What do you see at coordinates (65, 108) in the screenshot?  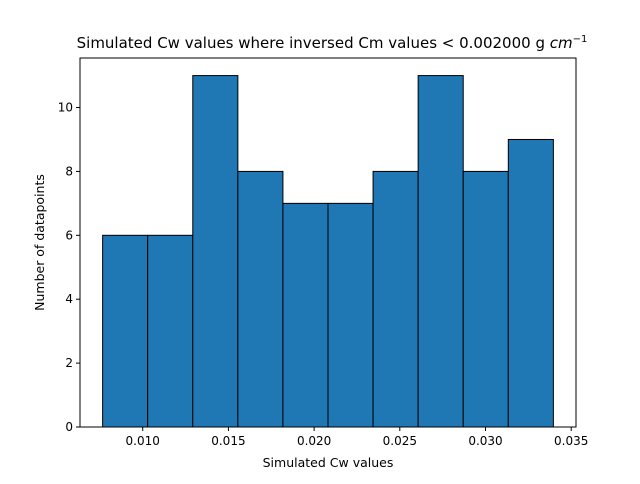 I see `y-tick-label: 10` at bounding box center [65, 108].